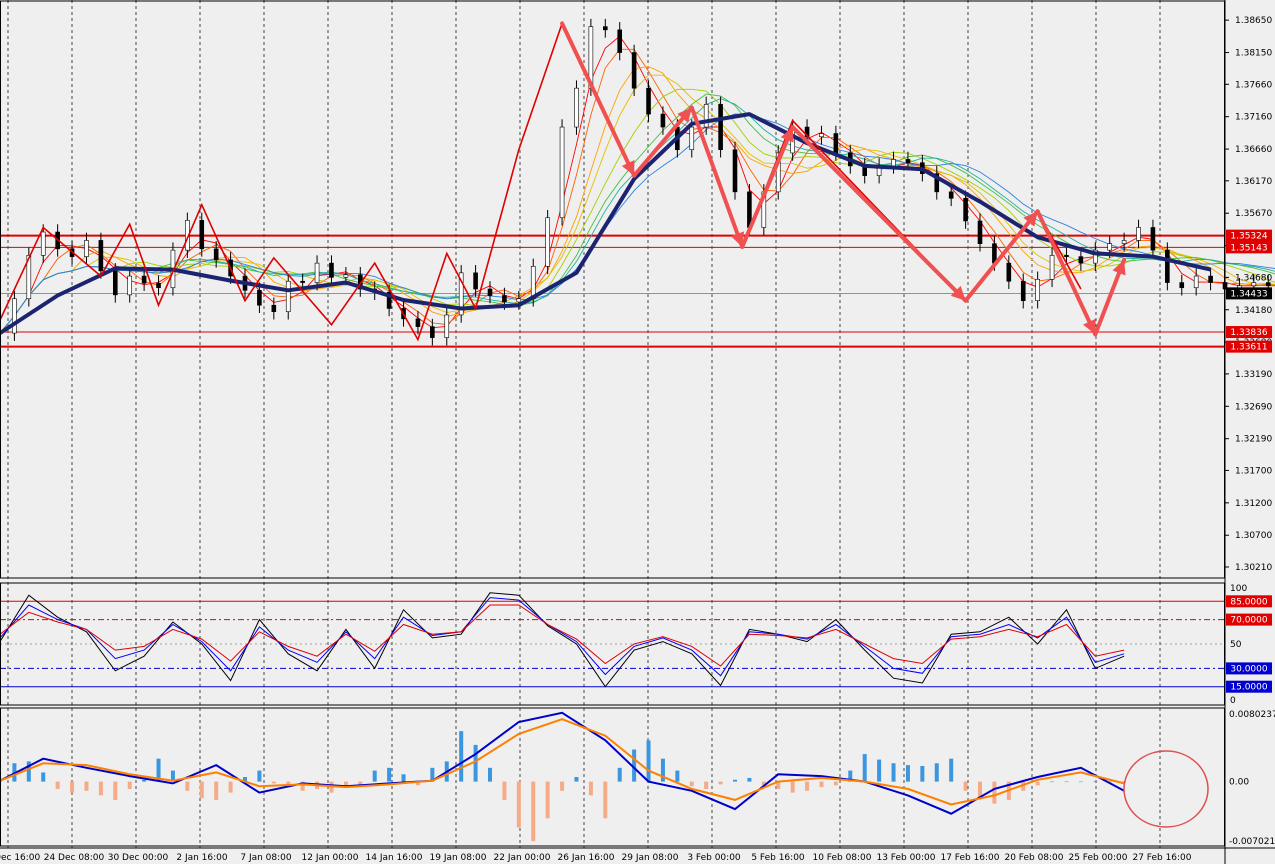 The image size is (1275, 868). Describe the element at coordinates (522, 858) in the screenshot. I see `time-tick-label: 22 Jan 00:00` at that location.